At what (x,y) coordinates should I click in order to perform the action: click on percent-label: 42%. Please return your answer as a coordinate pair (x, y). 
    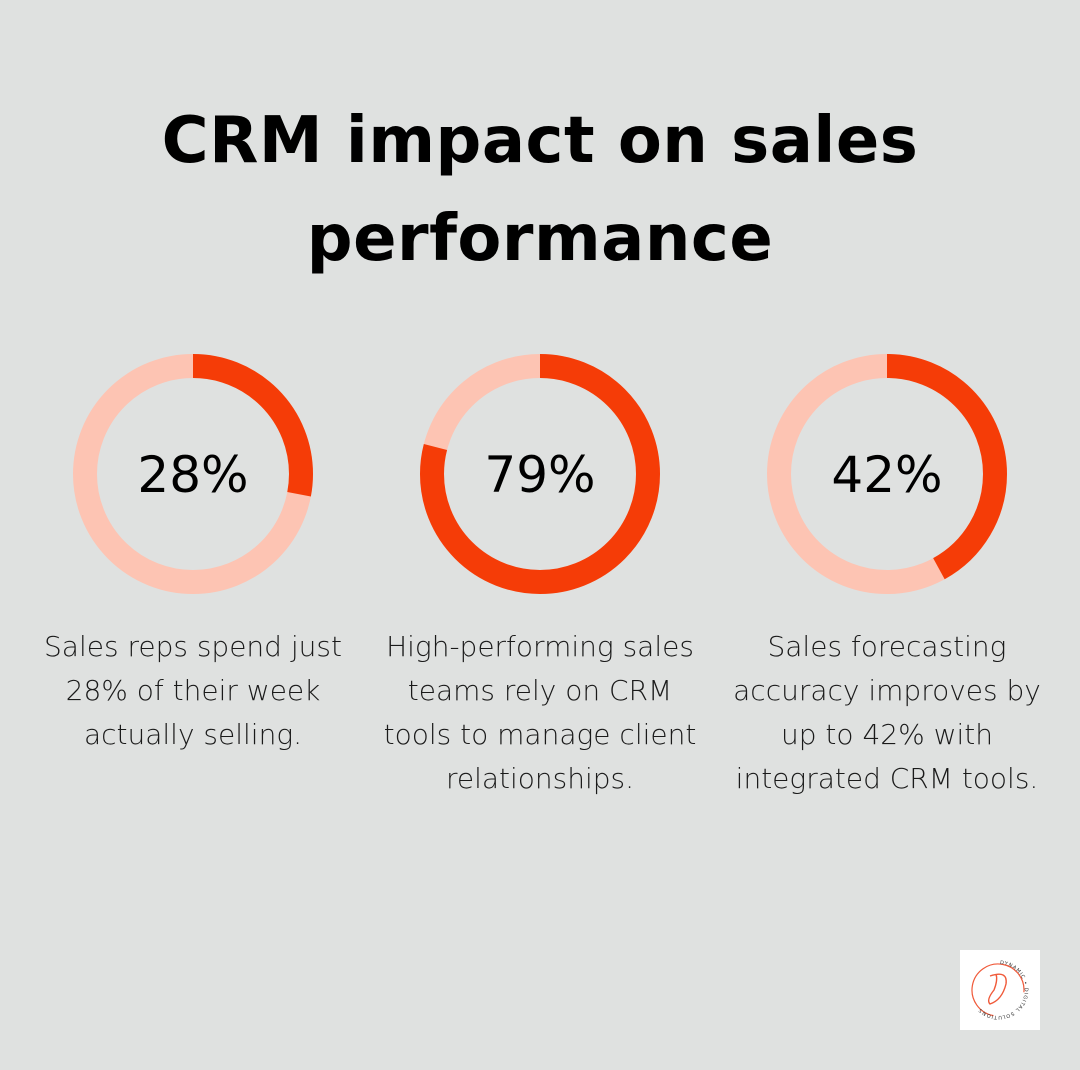
    Looking at the image, I should click on (886, 475).